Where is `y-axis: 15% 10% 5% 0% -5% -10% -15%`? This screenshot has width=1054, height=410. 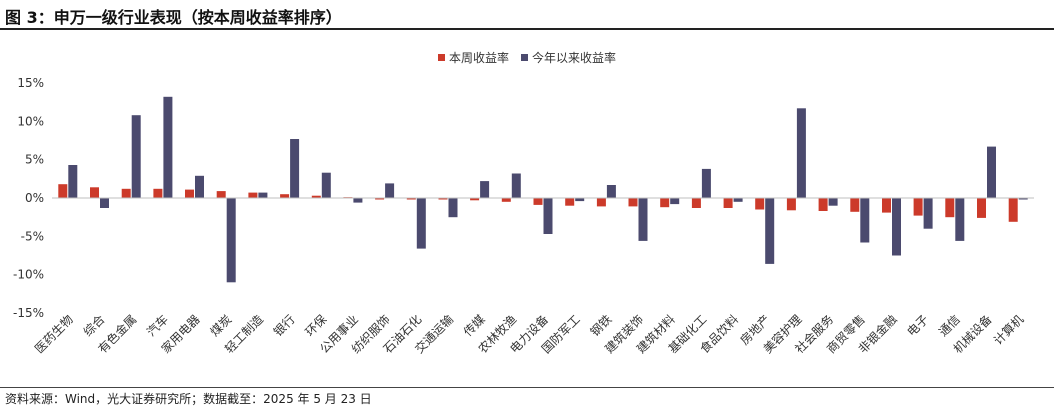 y-axis: 15% 10% 5% 0% -5% -10% -15% is located at coordinates (28, 198).